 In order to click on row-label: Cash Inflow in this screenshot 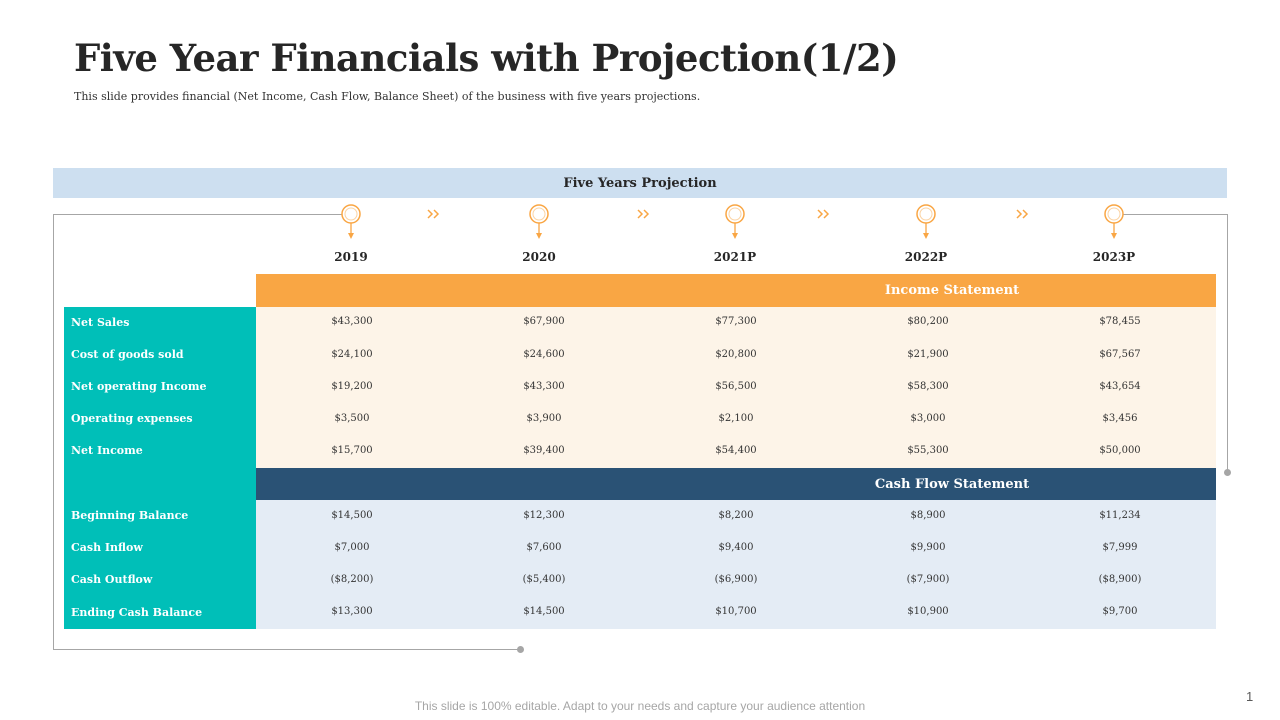, I will do `click(107, 547)`.